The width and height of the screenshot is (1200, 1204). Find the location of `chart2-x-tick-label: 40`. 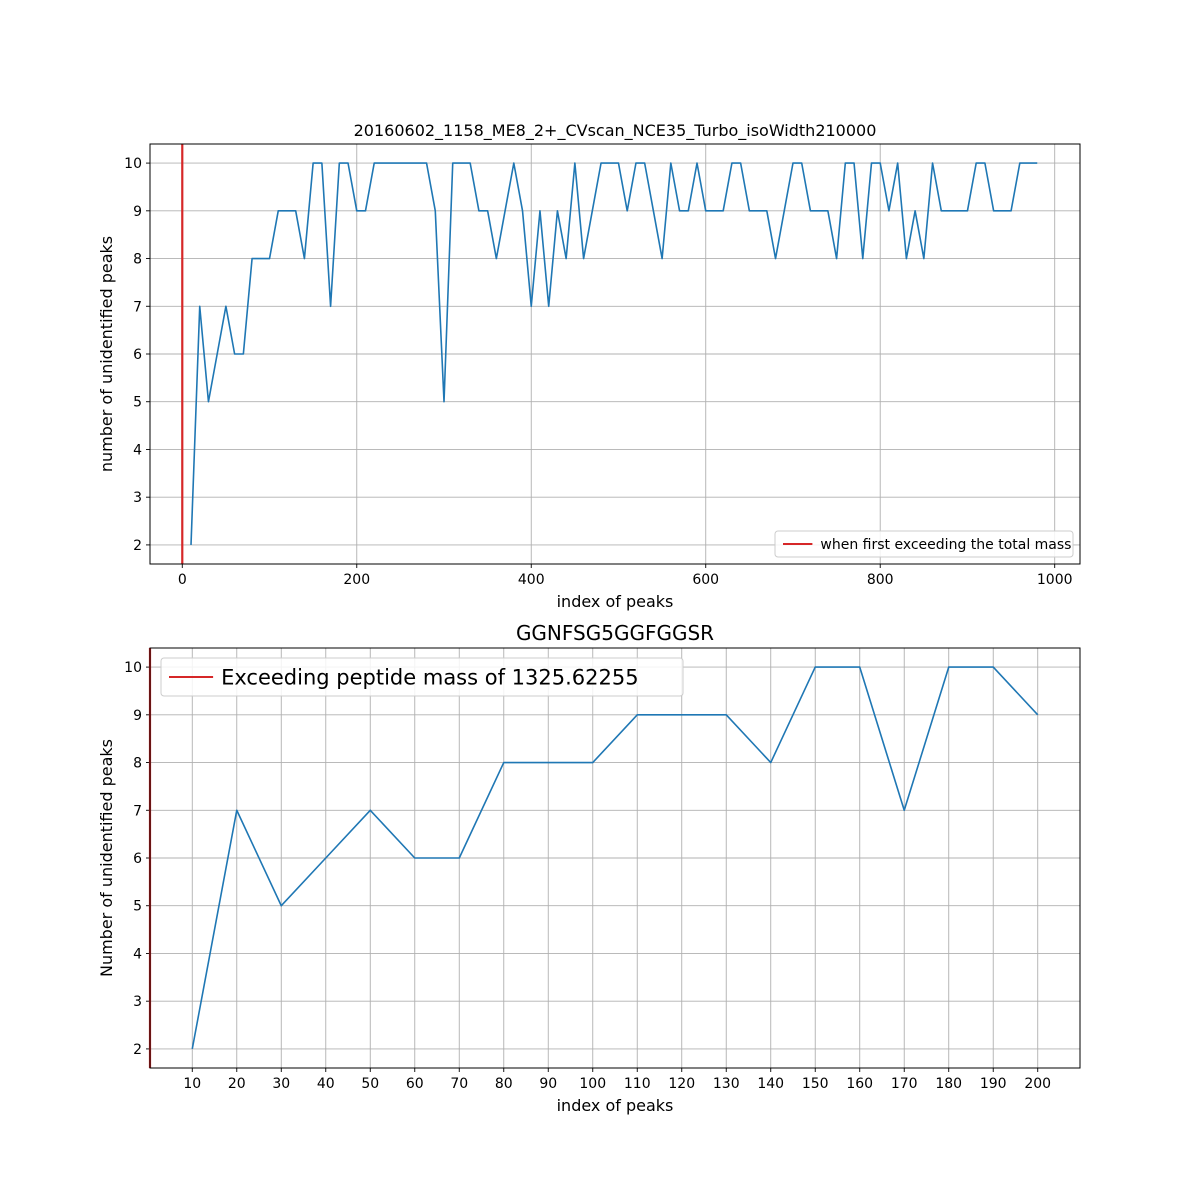

chart2-x-tick-label: 40 is located at coordinates (326, 1084).